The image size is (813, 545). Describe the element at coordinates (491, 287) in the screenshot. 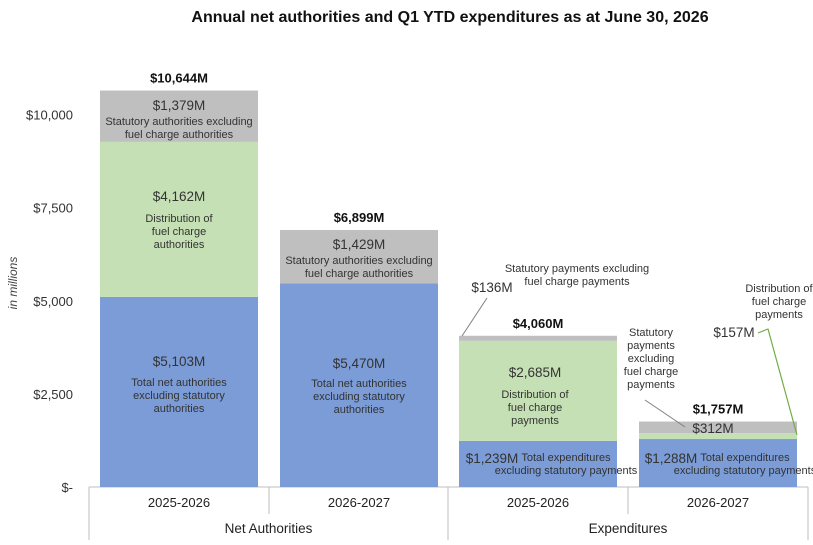

I see `segment-value-label: $136M` at that location.